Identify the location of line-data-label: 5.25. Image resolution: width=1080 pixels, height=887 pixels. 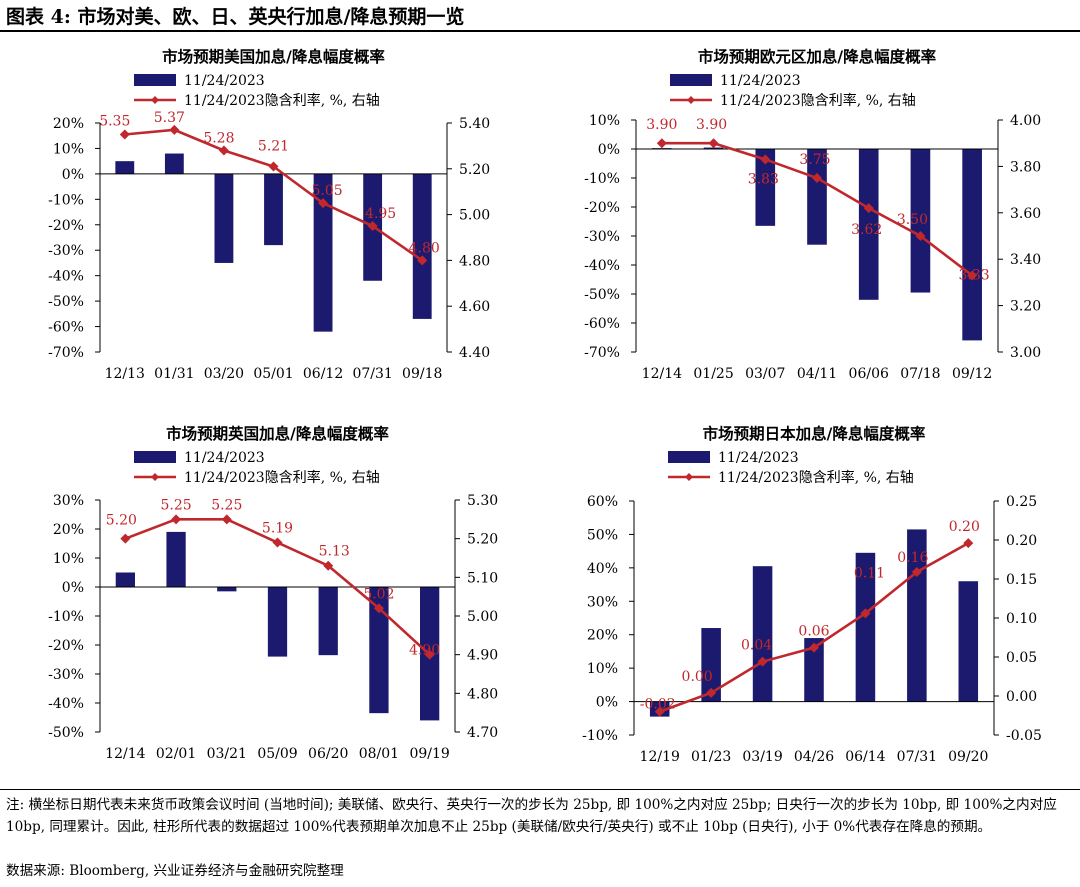
(226, 505).